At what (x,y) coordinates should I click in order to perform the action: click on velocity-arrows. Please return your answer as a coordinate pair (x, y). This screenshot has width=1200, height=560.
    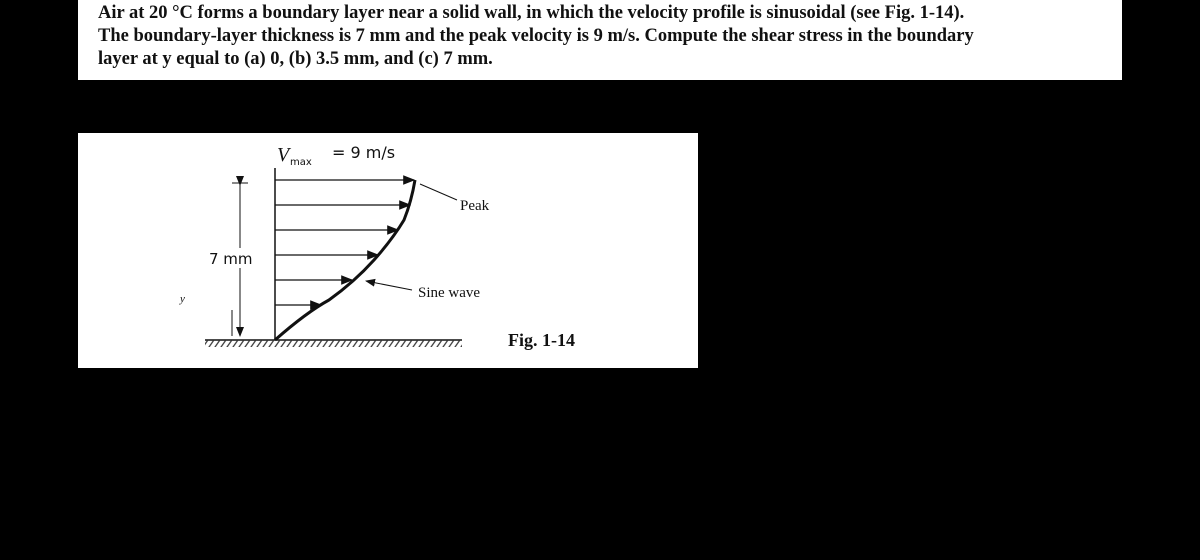
    Looking at the image, I should click on (345, 242).